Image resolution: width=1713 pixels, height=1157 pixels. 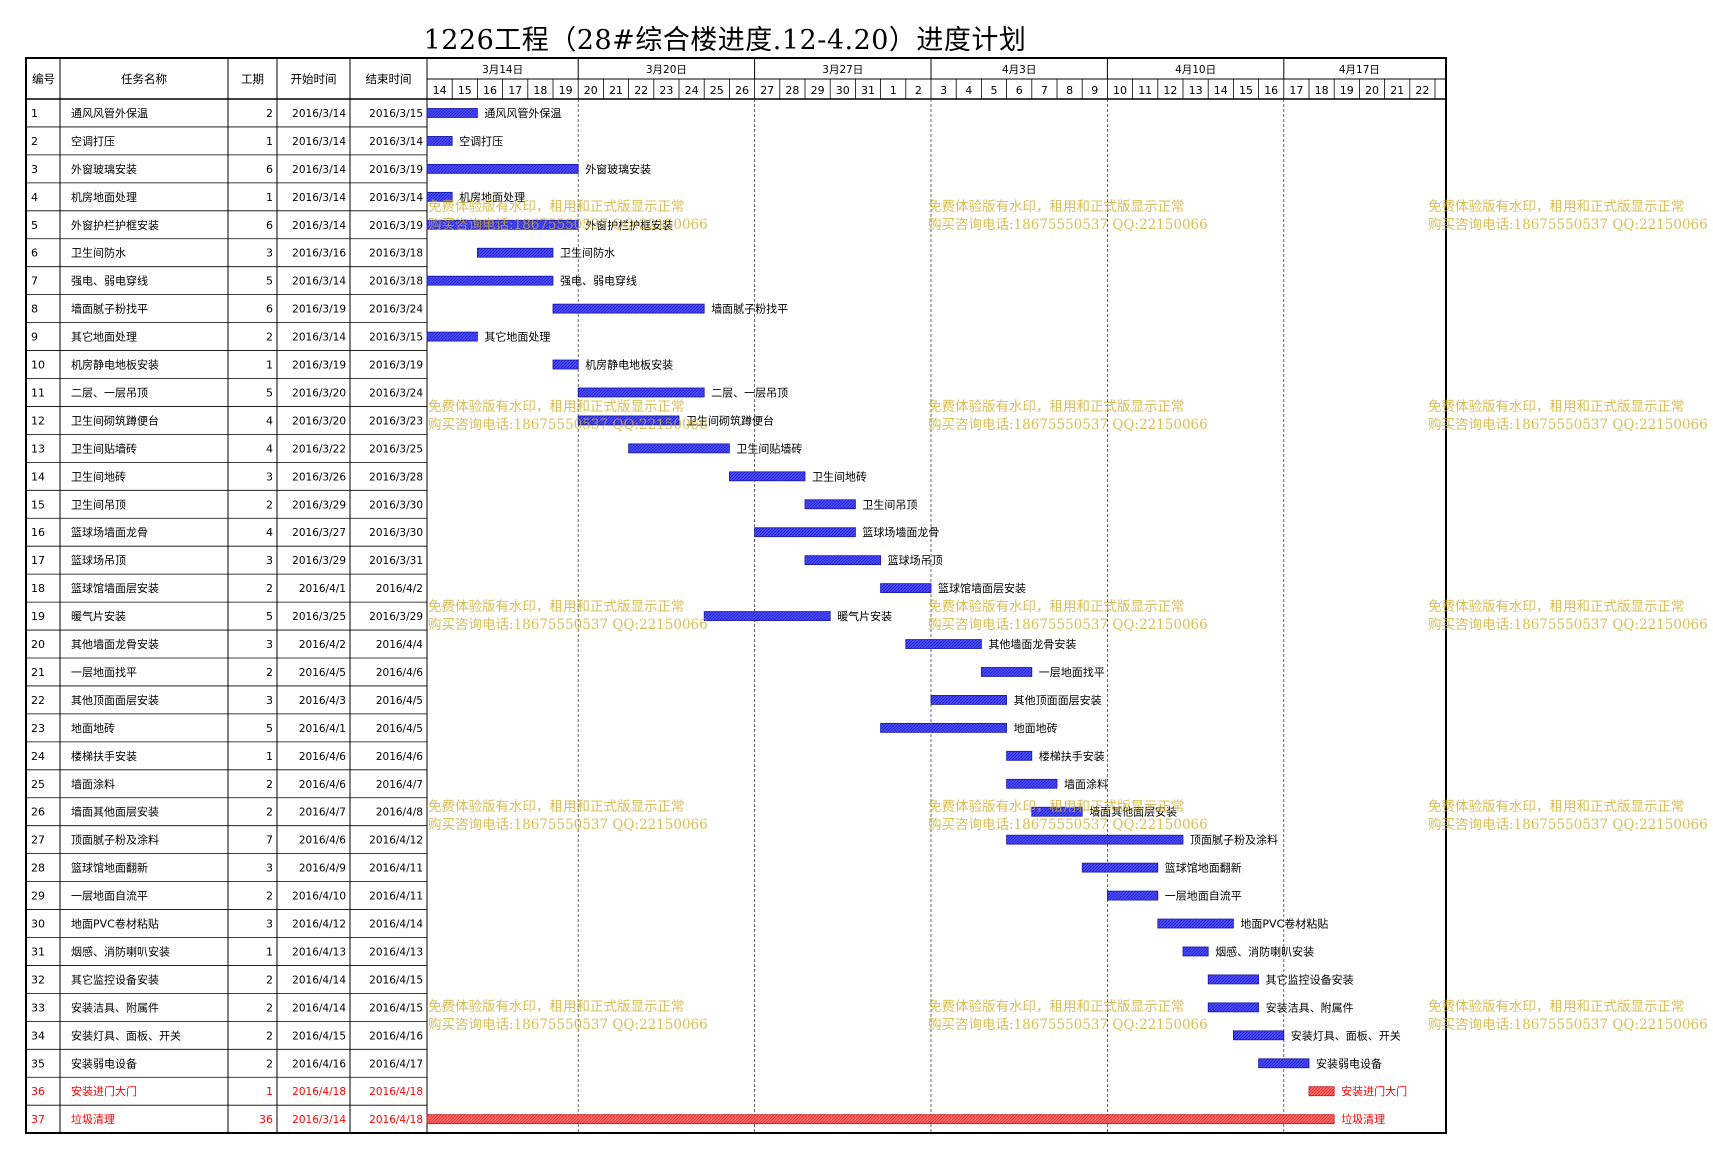 What do you see at coordinates (38, 365) in the screenshot?
I see `task-id: 10` at bounding box center [38, 365].